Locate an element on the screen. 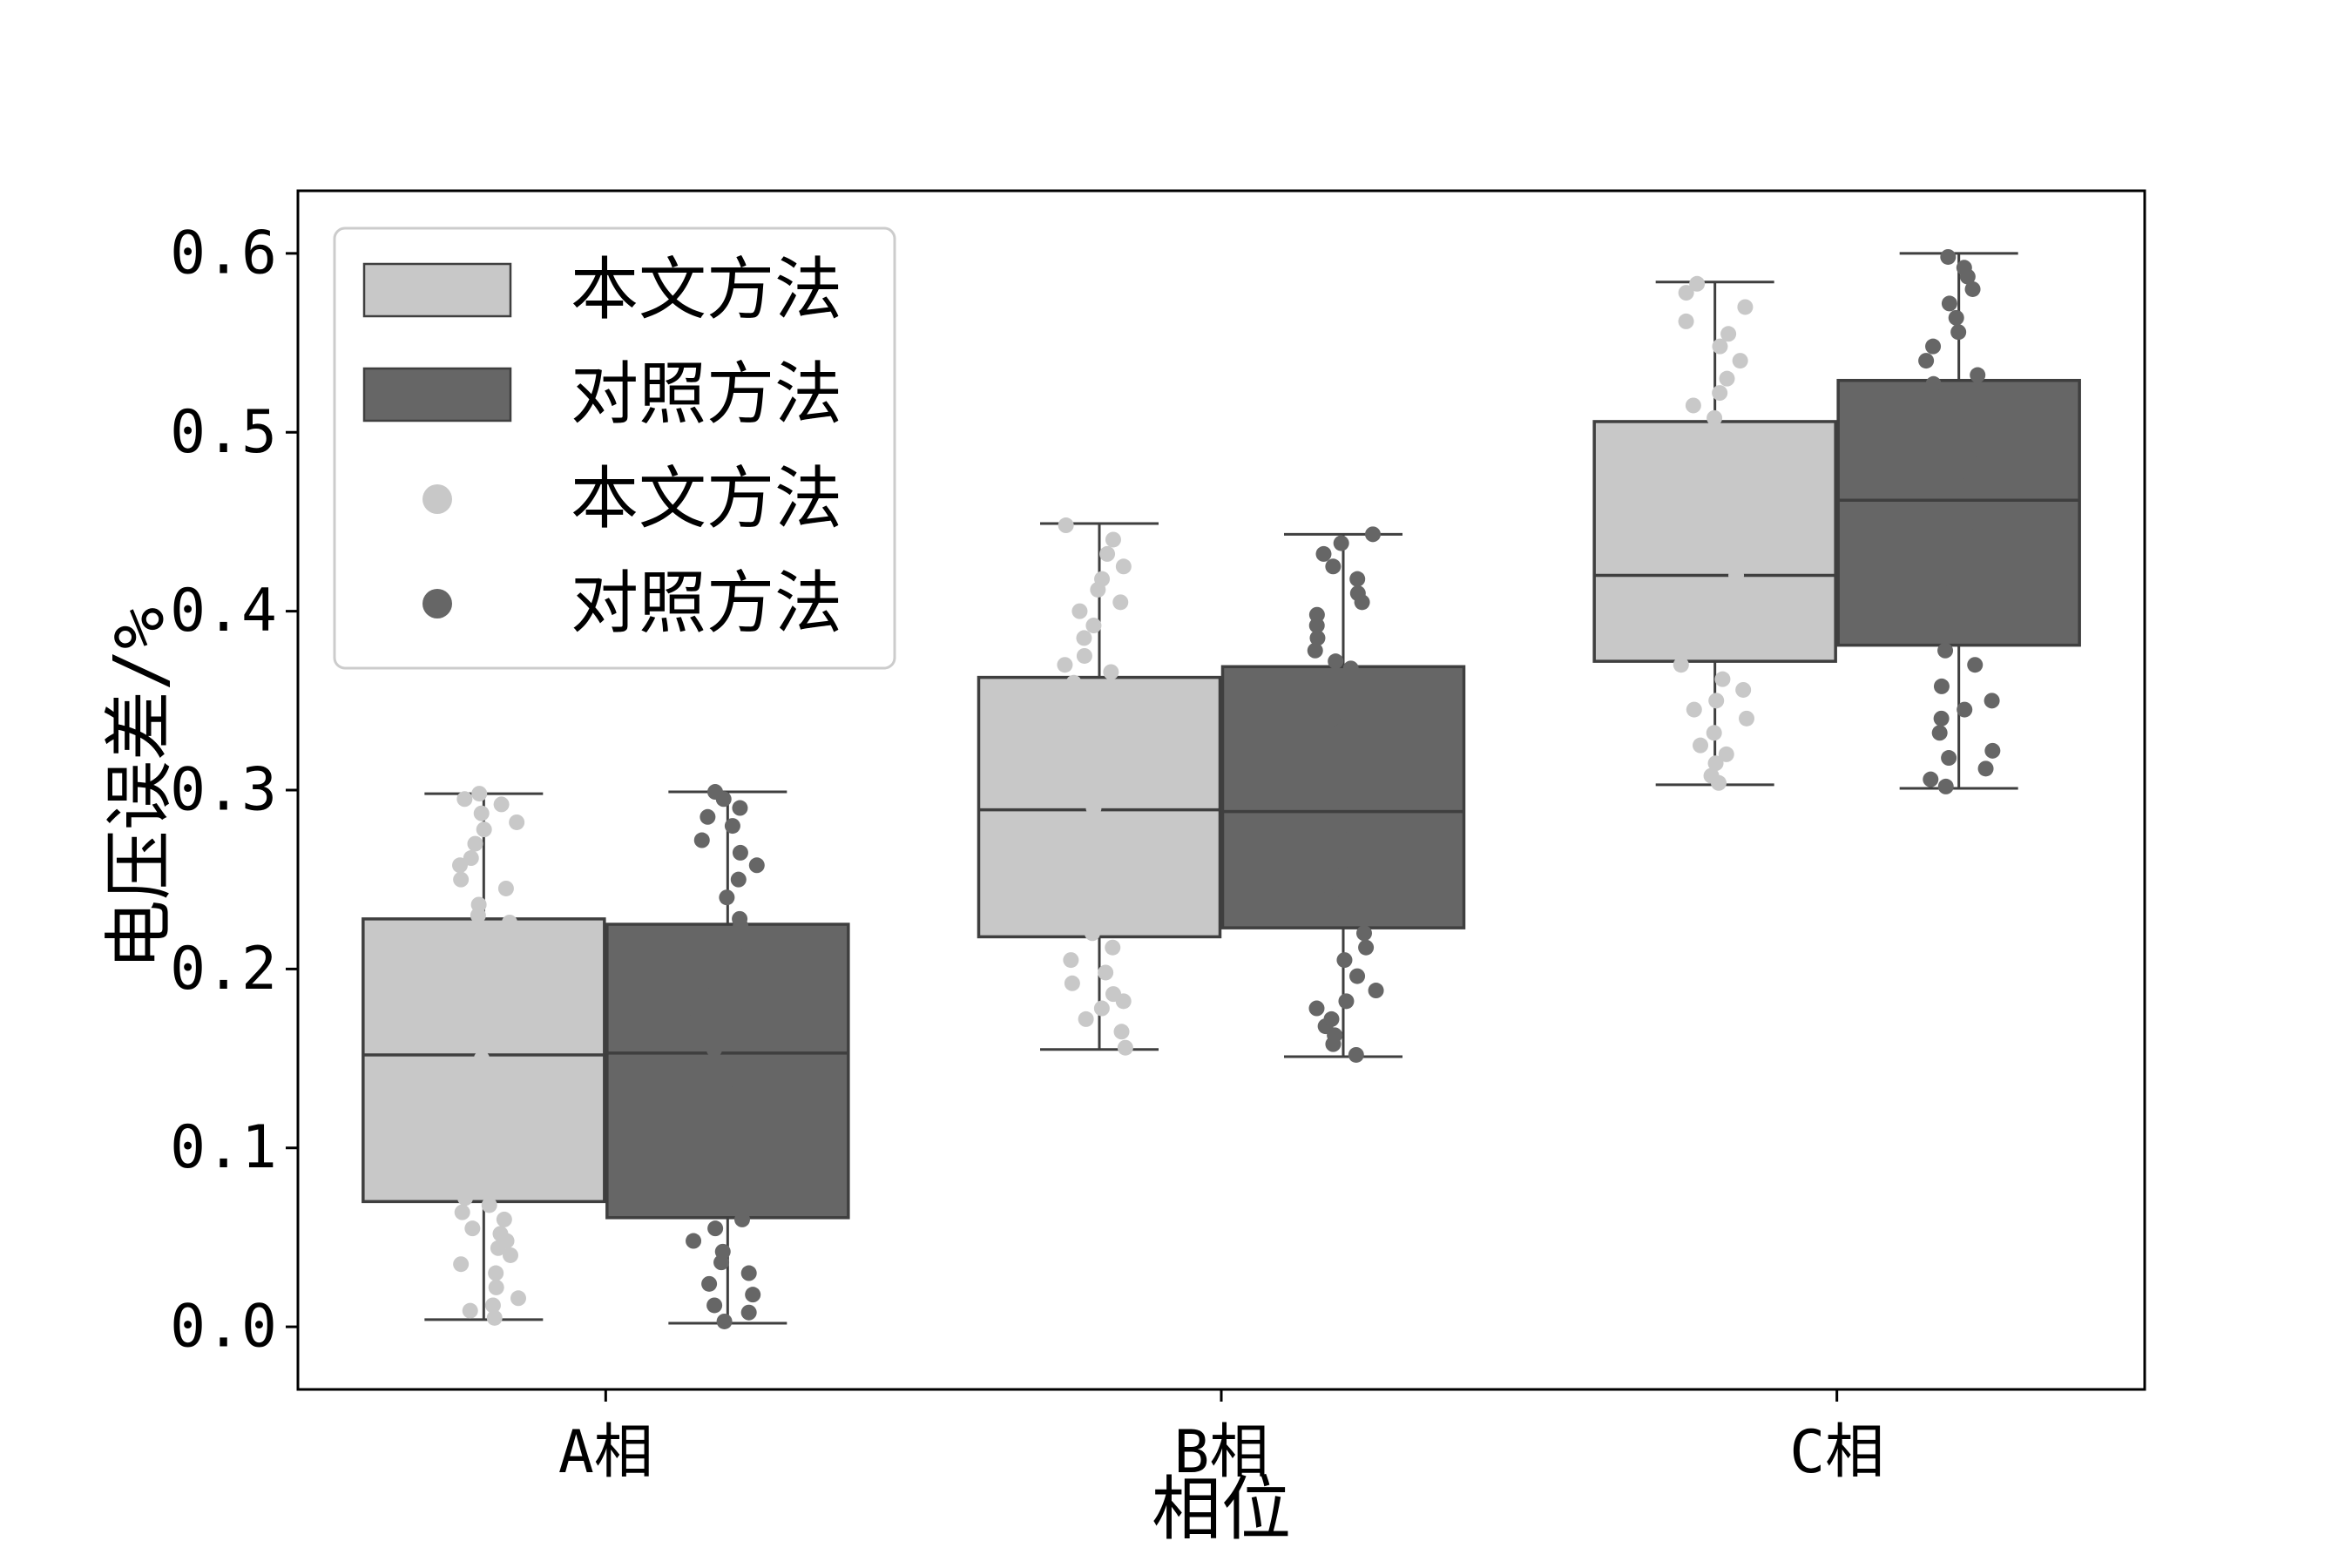  box-body is located at coordinates (1959, 512).